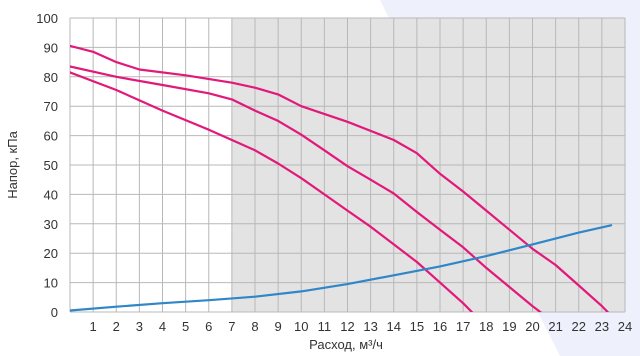 Image resolution: width=640 pixels, height=356 pixels. I want to click on x-tick-label: 9, so click(278, 326).